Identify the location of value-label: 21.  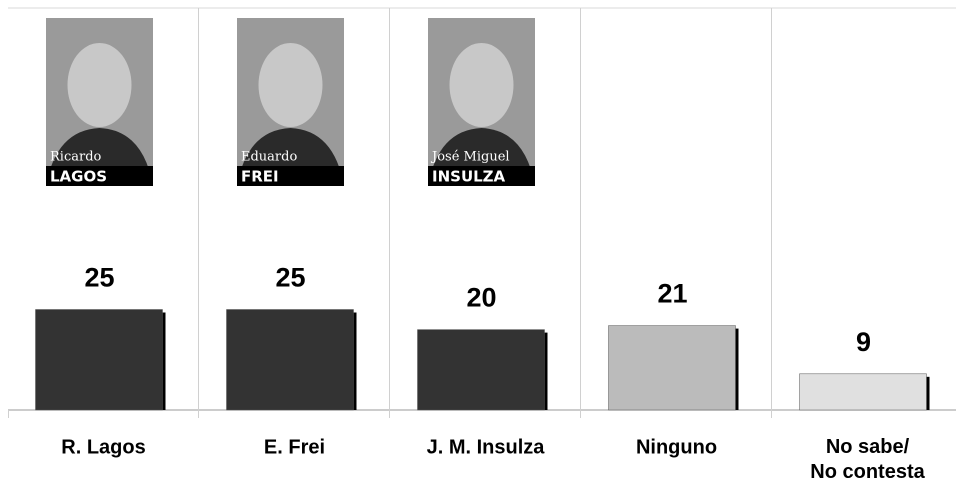
(672, 294).